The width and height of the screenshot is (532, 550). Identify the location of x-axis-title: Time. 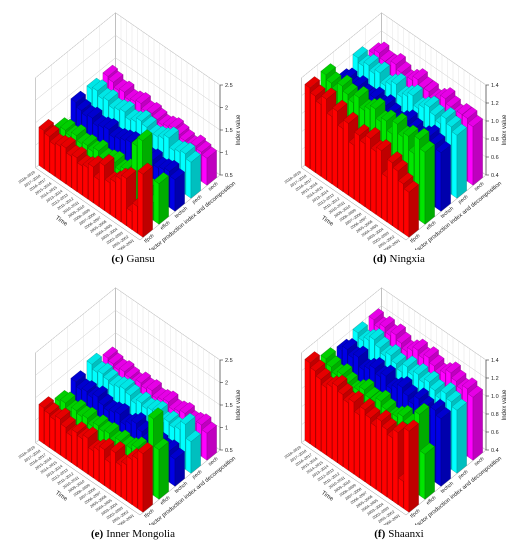
(327, 221).